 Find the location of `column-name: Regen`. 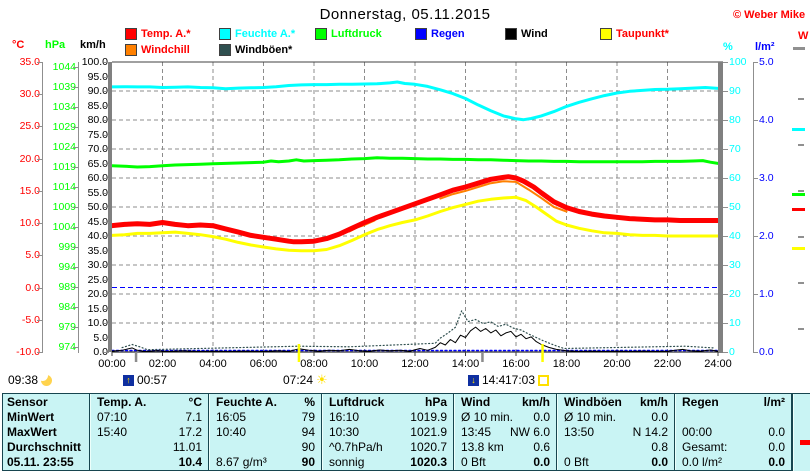

column-name: Regen is located at coordinates (700, 401).